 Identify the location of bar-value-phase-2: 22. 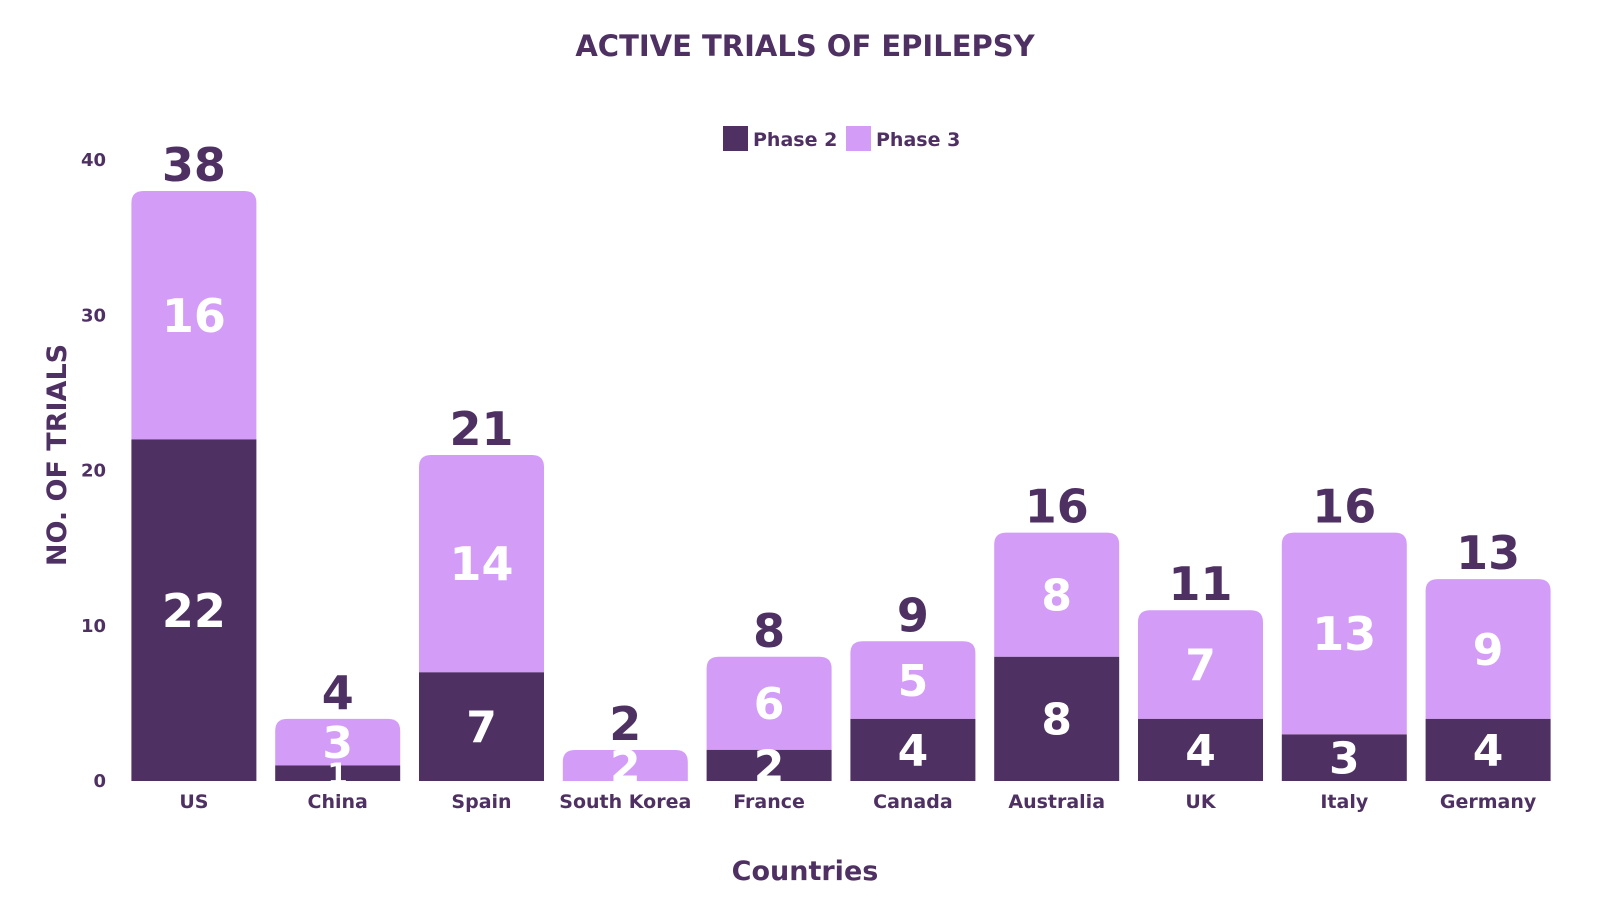
(194, 611).